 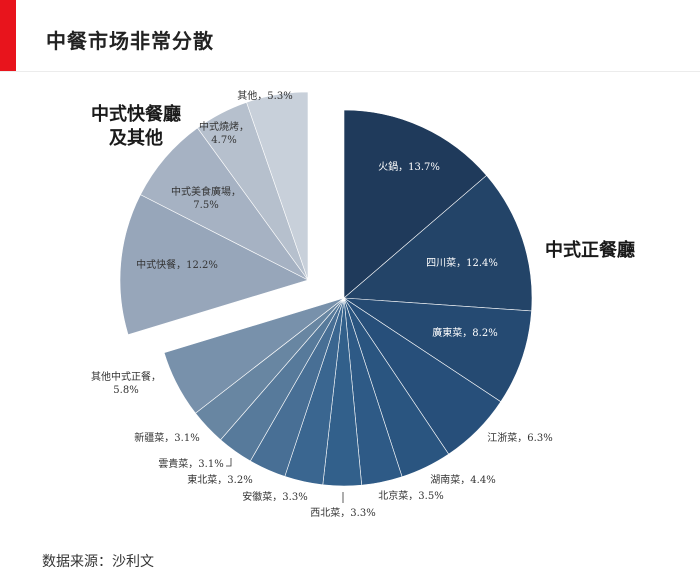 I want to click on slice-label: 其他，5.3%, so click(x=264, y=95).